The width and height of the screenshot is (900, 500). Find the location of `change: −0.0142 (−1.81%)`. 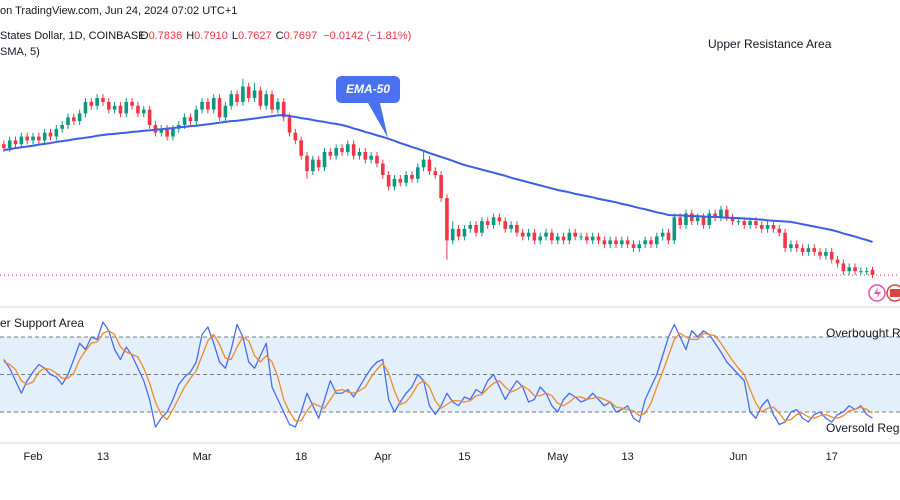

change: −0.0142 (−1.81%) is located at coordinates (367, 36).